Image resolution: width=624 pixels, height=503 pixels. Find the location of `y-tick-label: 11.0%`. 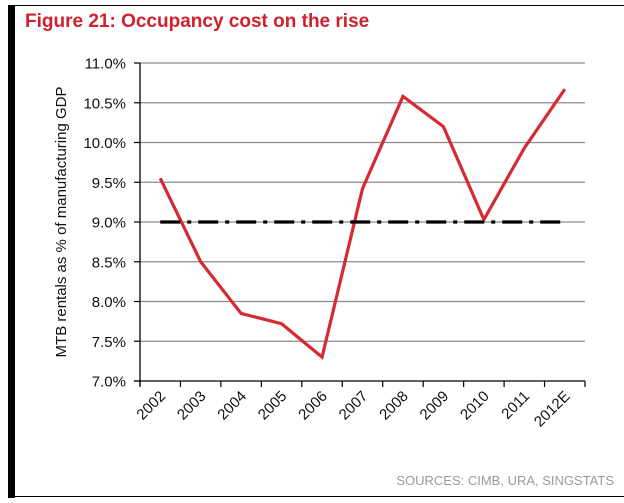

y-tick-label: 11.0% is located at coordinates (105, 64).